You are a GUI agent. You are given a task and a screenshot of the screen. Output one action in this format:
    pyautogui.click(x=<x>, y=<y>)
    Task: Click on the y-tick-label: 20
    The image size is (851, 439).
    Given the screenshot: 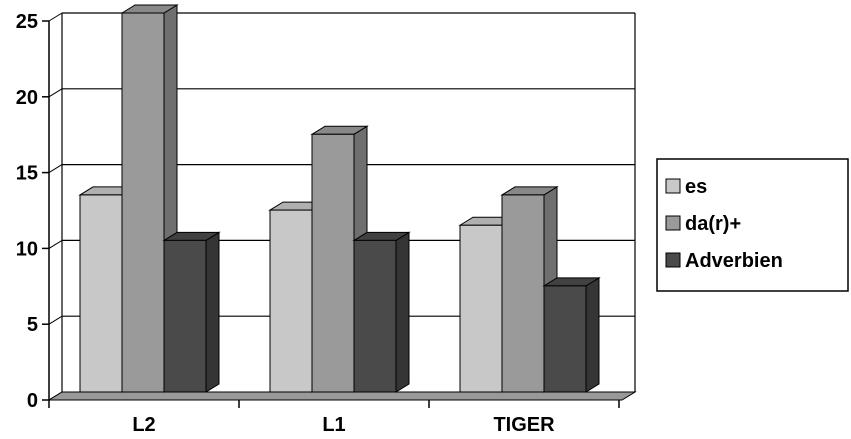 What is the action you would take?
    pyautogui.click(x=27, y=98)
    